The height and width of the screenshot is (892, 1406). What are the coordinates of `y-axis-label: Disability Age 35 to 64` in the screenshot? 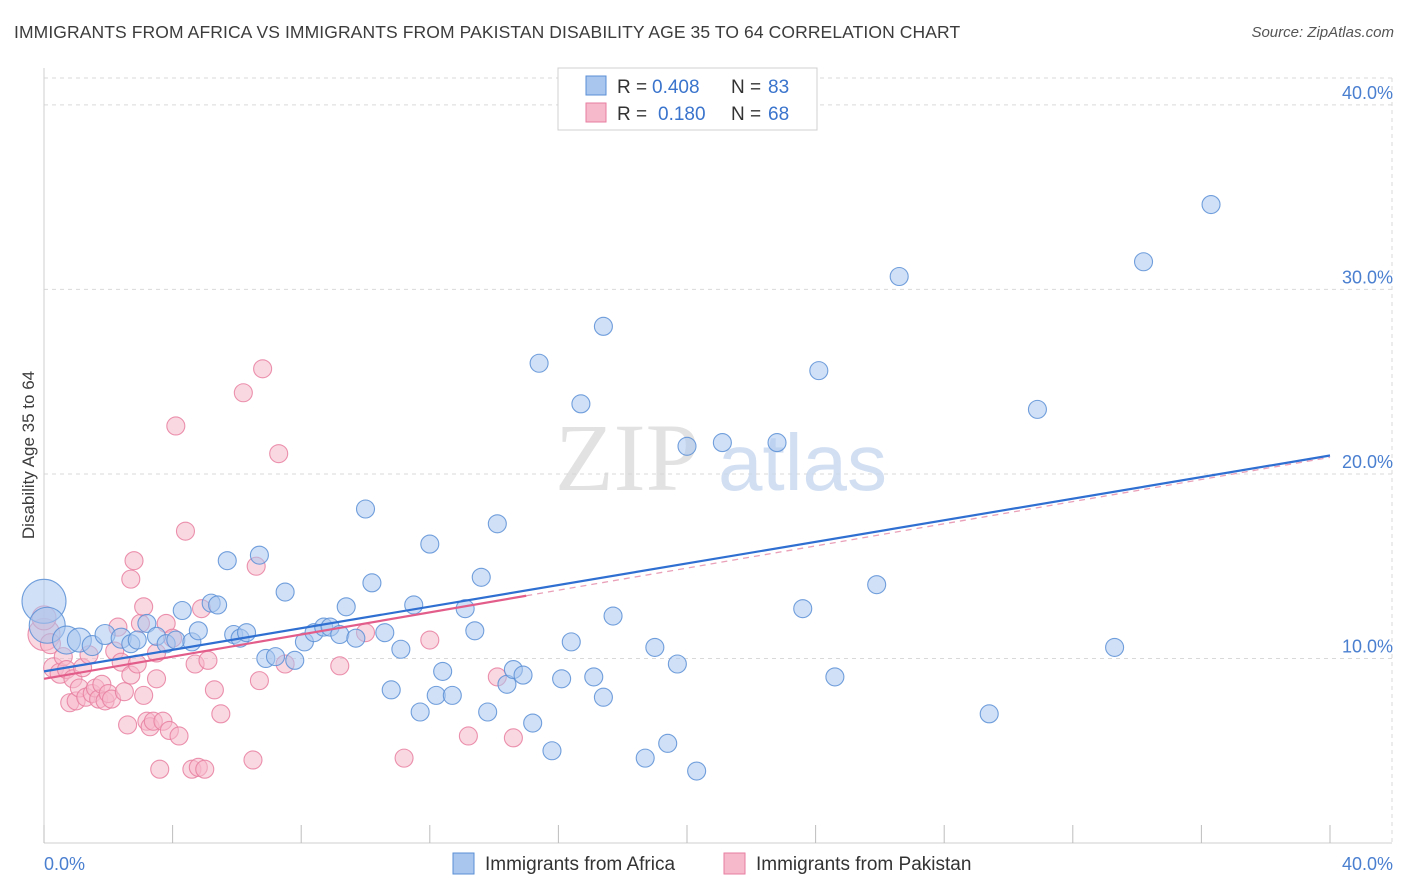 It's located at (28, 455).